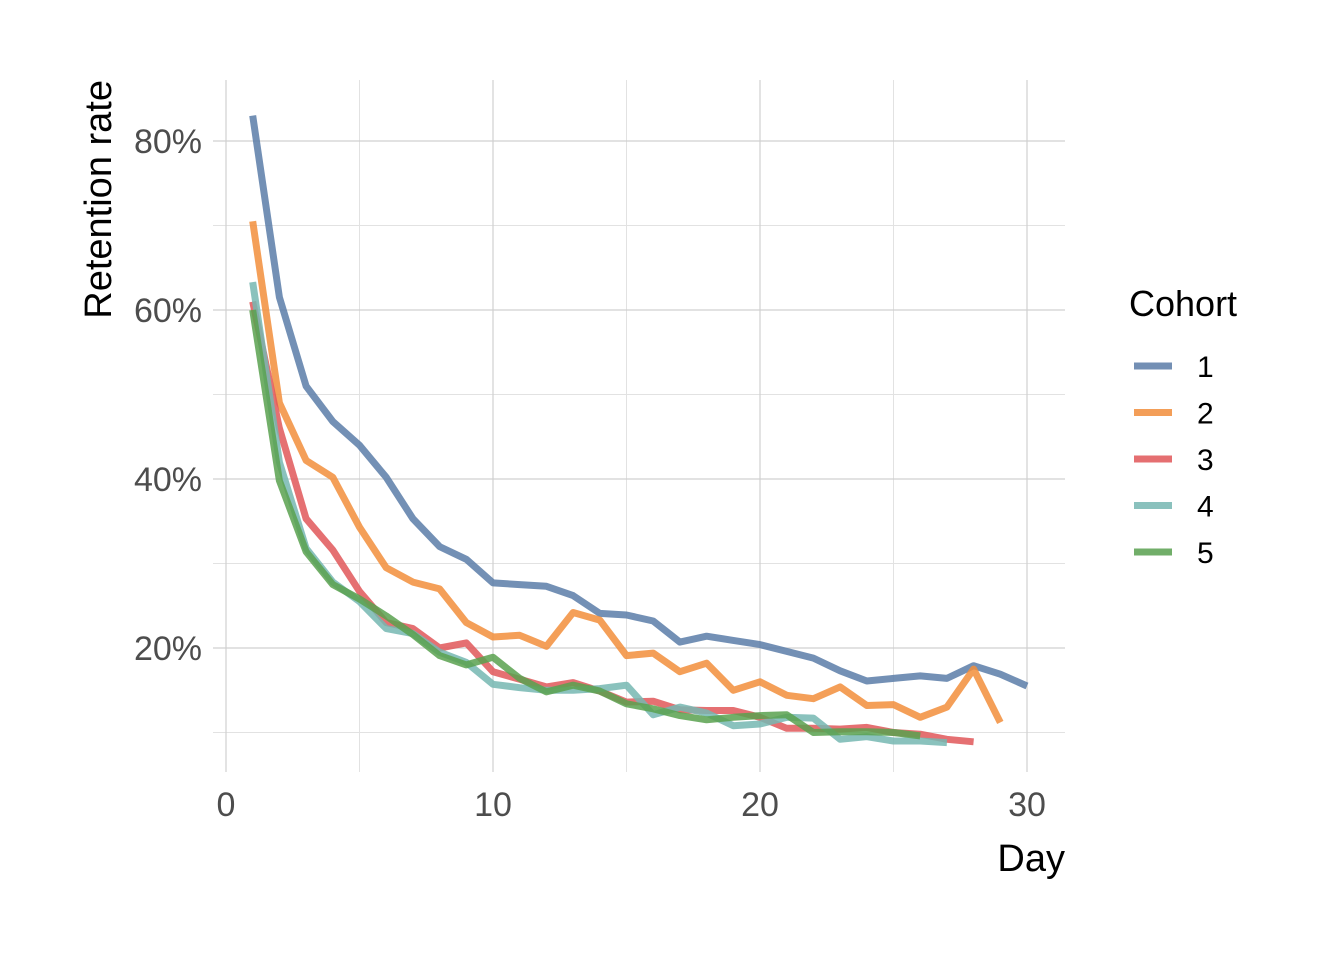 The image size is (1344, 960). I want to click on x-tick-label: 20, so click(760, 805).